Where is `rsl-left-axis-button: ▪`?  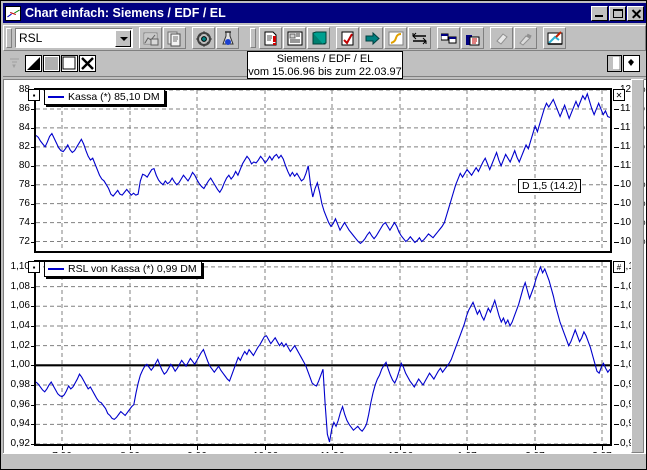
rsl-left-axis-button: ▪ is located at coordinates (34, 267).